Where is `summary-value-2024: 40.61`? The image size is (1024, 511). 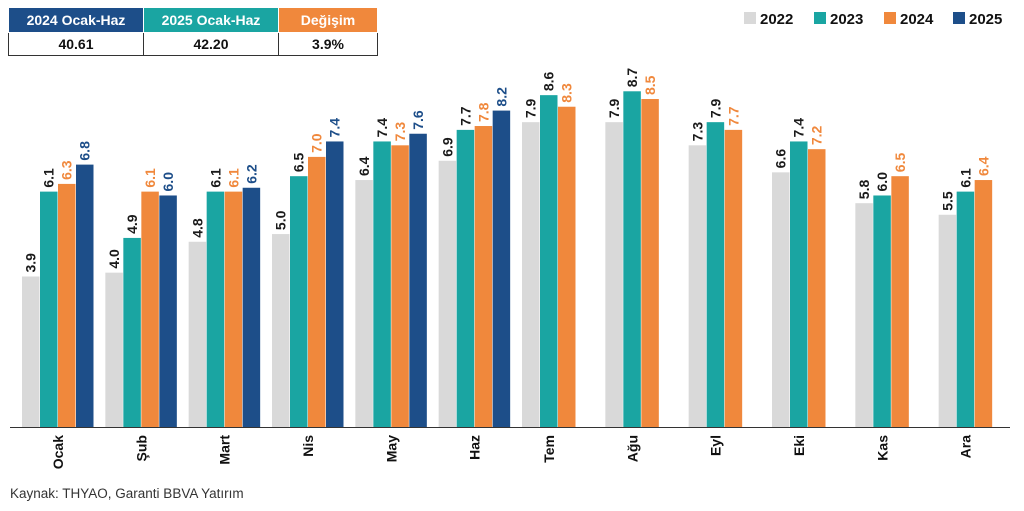 summary-value-2024: 40.61 is located at coordinates (76, 44).